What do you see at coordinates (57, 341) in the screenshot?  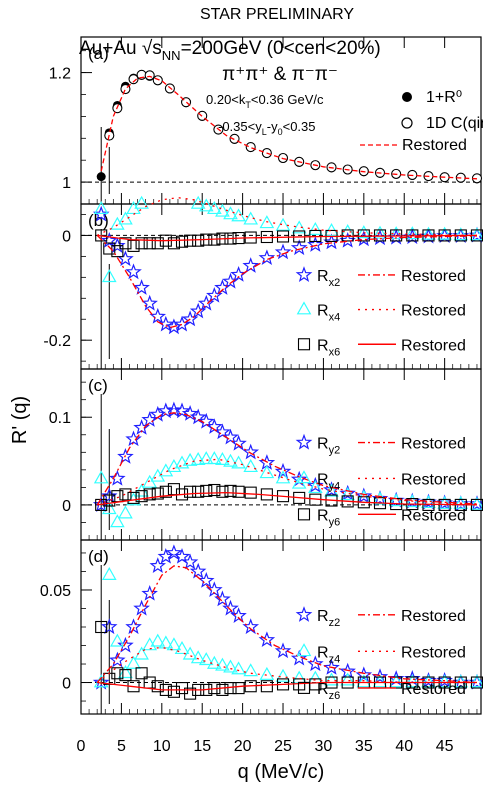 I see `y-tick-label: -0.2` at bounding box center [57, 341].